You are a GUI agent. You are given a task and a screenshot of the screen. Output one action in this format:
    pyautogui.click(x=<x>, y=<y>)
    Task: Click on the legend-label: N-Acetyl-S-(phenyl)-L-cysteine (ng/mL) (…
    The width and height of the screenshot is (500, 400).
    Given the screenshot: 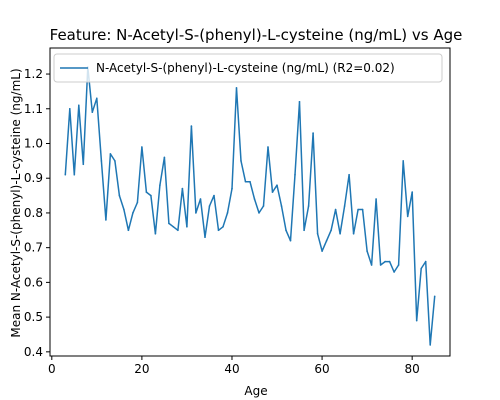 What is the action you would take?
    pyautogui.click(x=245, y=68)
    